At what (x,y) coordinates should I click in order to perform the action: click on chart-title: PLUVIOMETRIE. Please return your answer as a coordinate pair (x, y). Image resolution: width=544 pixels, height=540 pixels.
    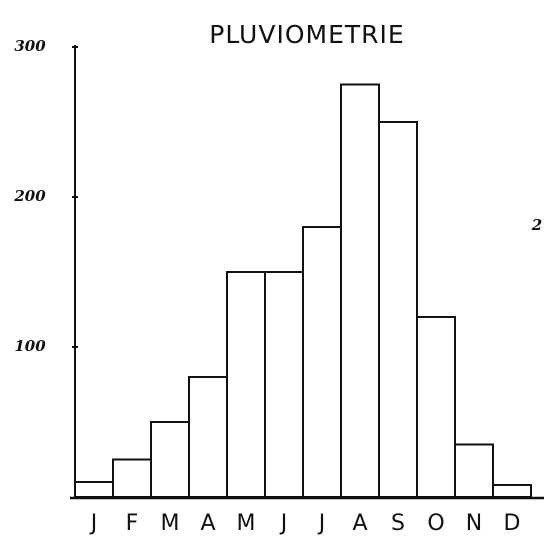
    Looking at the image, I should click on (306, 34).